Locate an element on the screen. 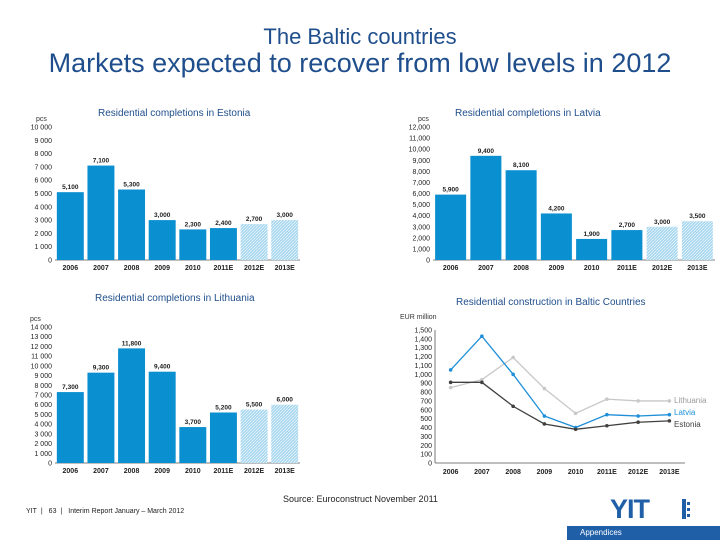 This screenshot has height=540, width=720. latvia-category-label: 2010 is located at coordinates (592, 268).